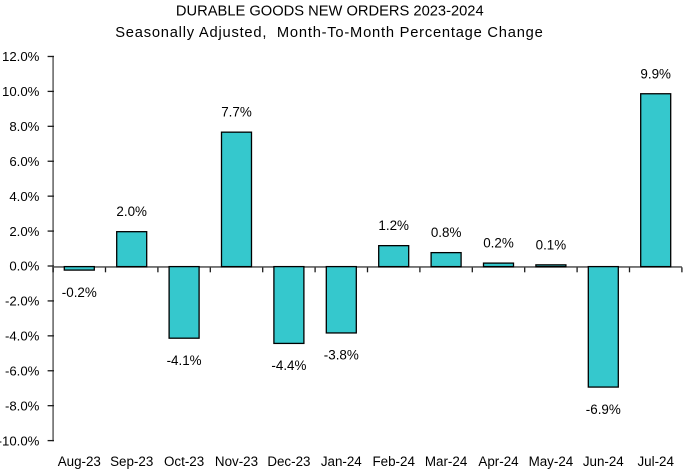 This screenshot has width=685, height=469. Describe the element at coordinates (79, 461) in the screenshot. I see `svg-text: Aug-23` at that location.